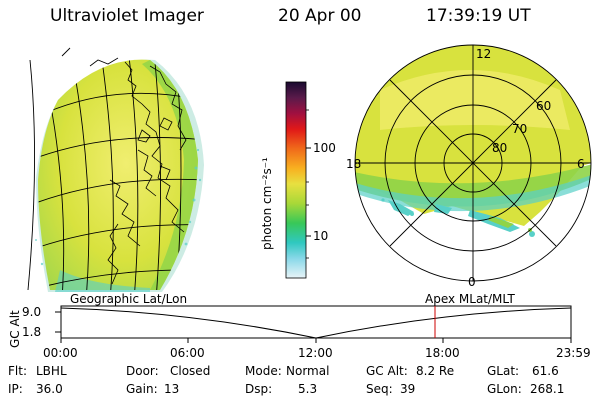 This screenshot has height=400, width=600. What do you see at coordinates (172, 389) in the screenshot?
I see `gain-value: 13` at bounding box center [172, 389].